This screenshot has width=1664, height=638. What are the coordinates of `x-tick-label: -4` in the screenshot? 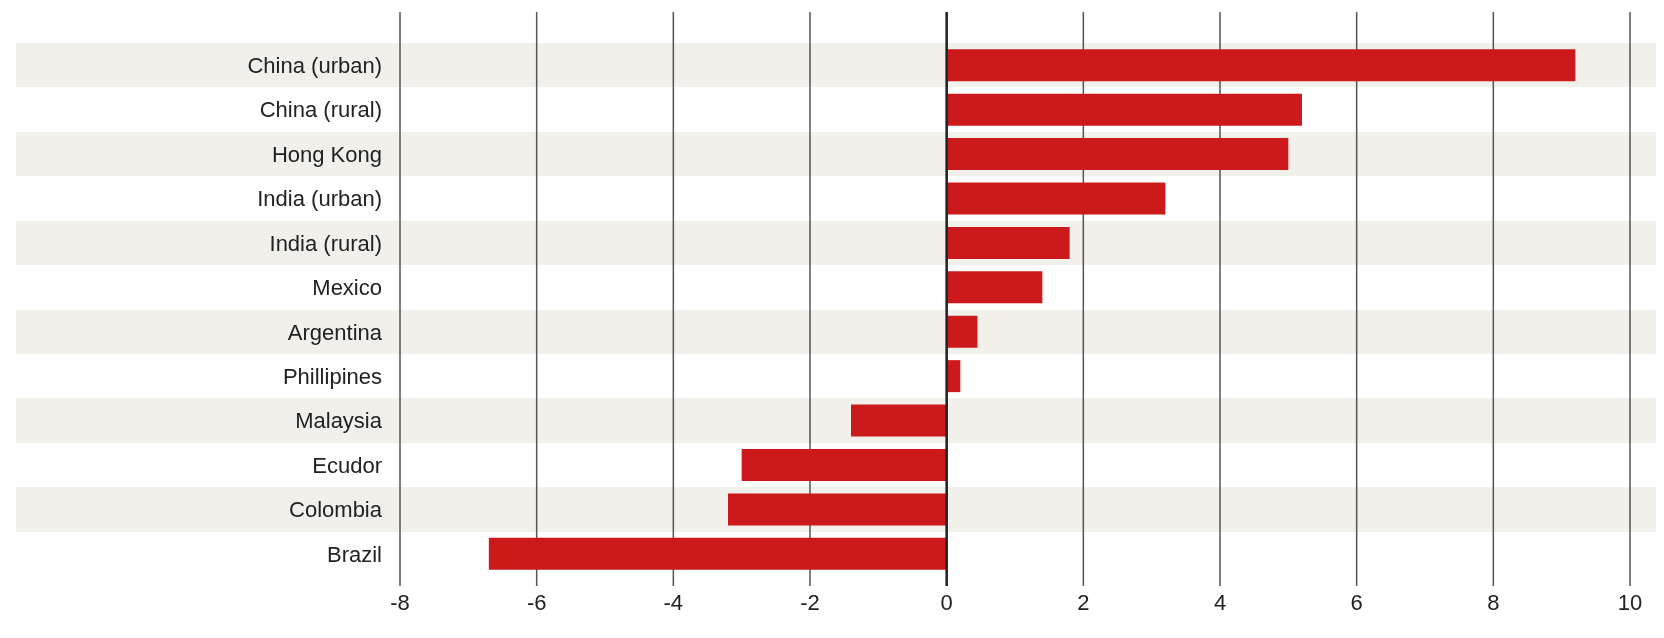 It's located at (673, 602).